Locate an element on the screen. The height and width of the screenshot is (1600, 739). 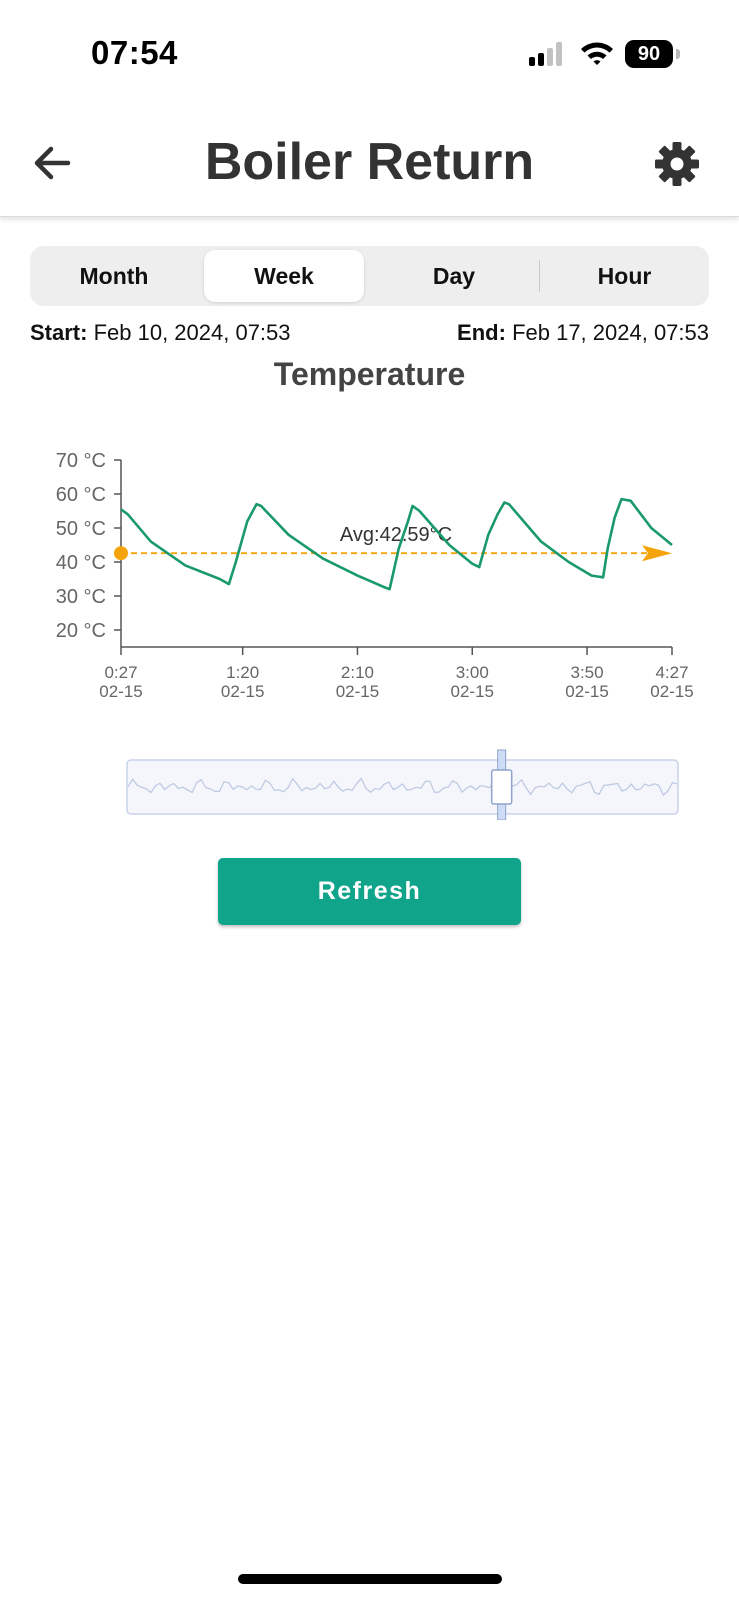
app-header: Boiler Return is located at coordinates (369, 163).